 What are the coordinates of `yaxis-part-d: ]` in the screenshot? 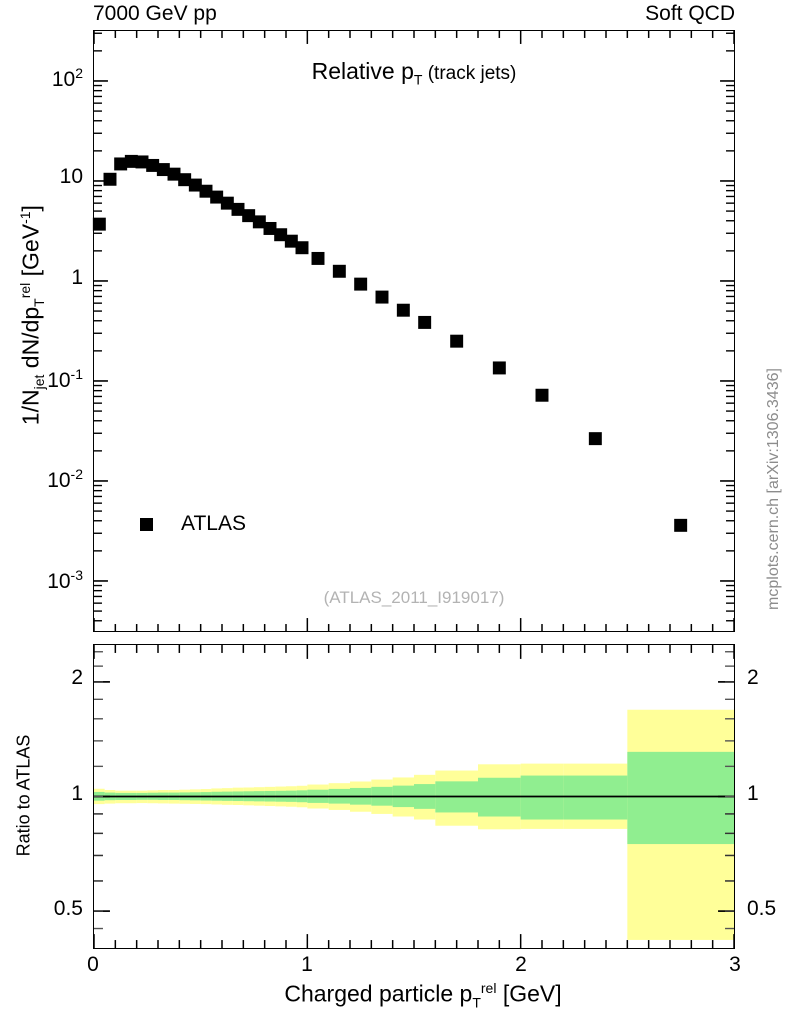 It's located at (30, 208).